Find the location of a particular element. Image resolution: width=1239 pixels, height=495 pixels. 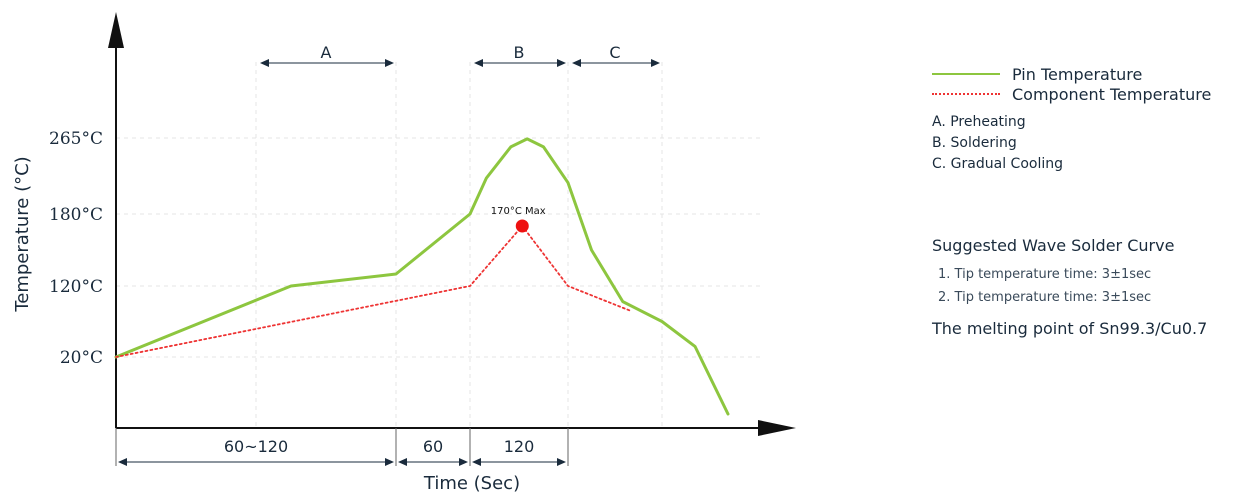

annotations: 170°C Max is located at coordinates (518, 219).